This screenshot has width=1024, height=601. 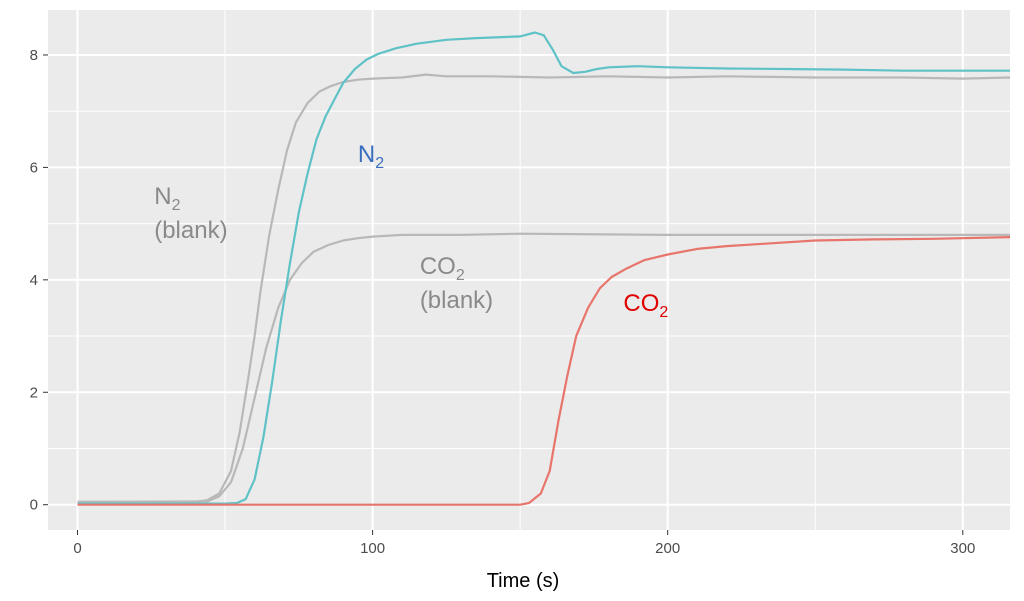 What do you see at coordinates (523, 581) in the screenshot?
I see `x-axis-title: Time (s)` at bounding box center [523, 581].